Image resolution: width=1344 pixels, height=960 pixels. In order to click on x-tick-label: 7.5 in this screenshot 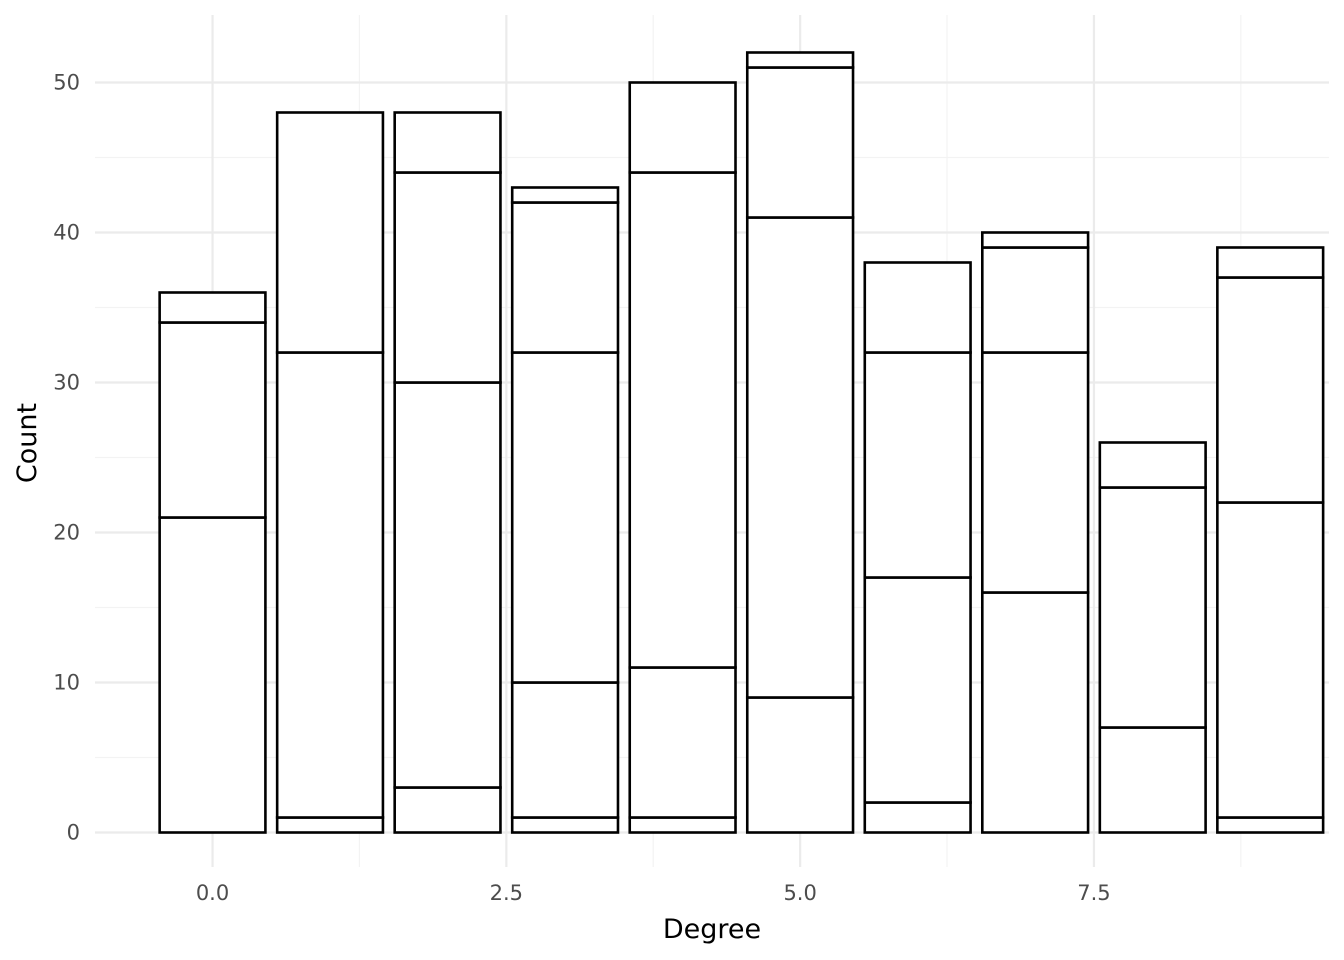, I will do `click(1093, 893)`.